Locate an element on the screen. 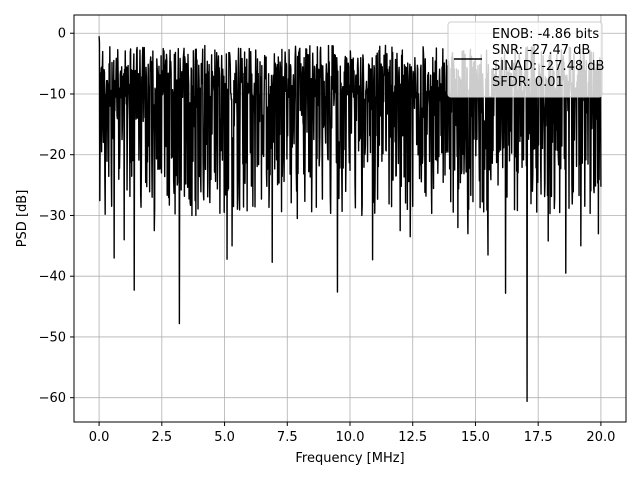  legend-sfdr: SFDR: 0.01 is located at coordinates (528, 82).